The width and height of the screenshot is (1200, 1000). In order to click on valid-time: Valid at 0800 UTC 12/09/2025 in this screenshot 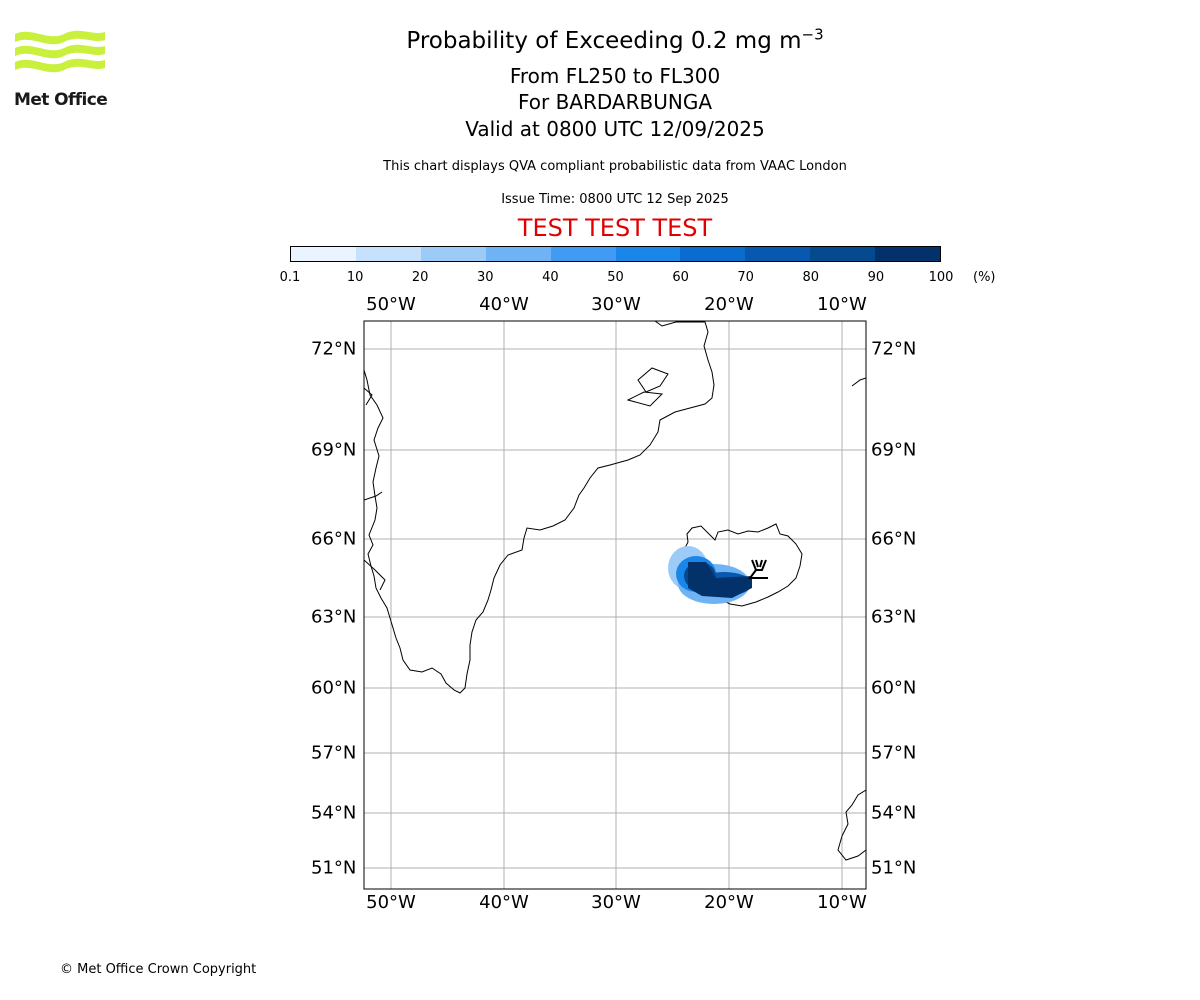, I will do `click(615, 129)`.